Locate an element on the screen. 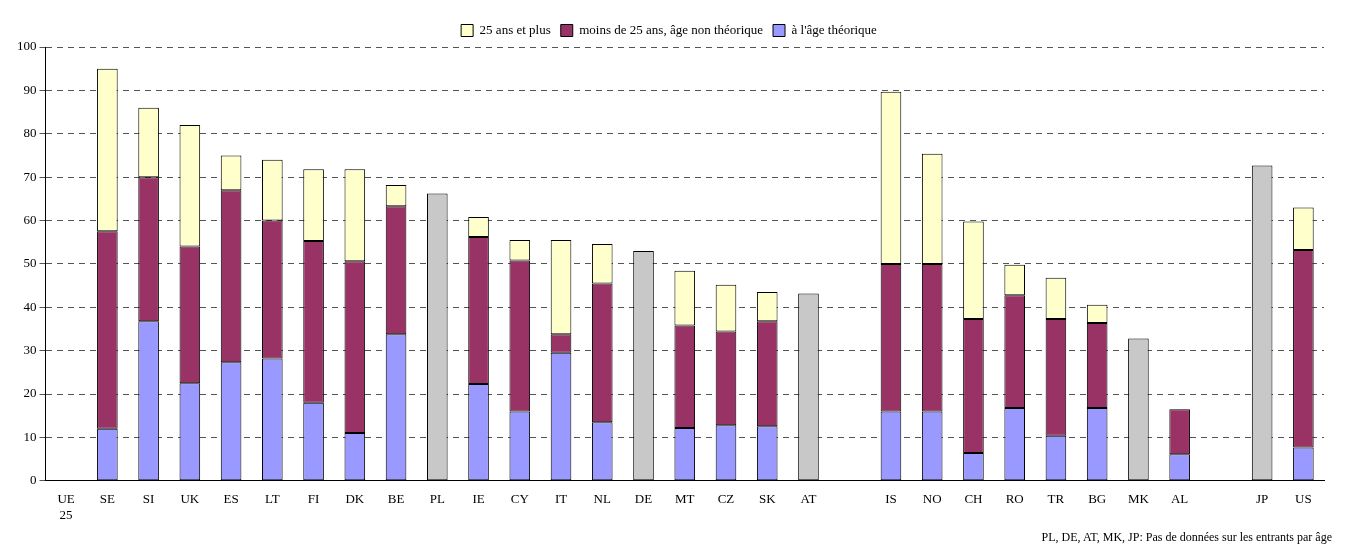 The width and height of the screenshot is (1348, 559). x-tick-label: SK is located at coordinates (767, 499).